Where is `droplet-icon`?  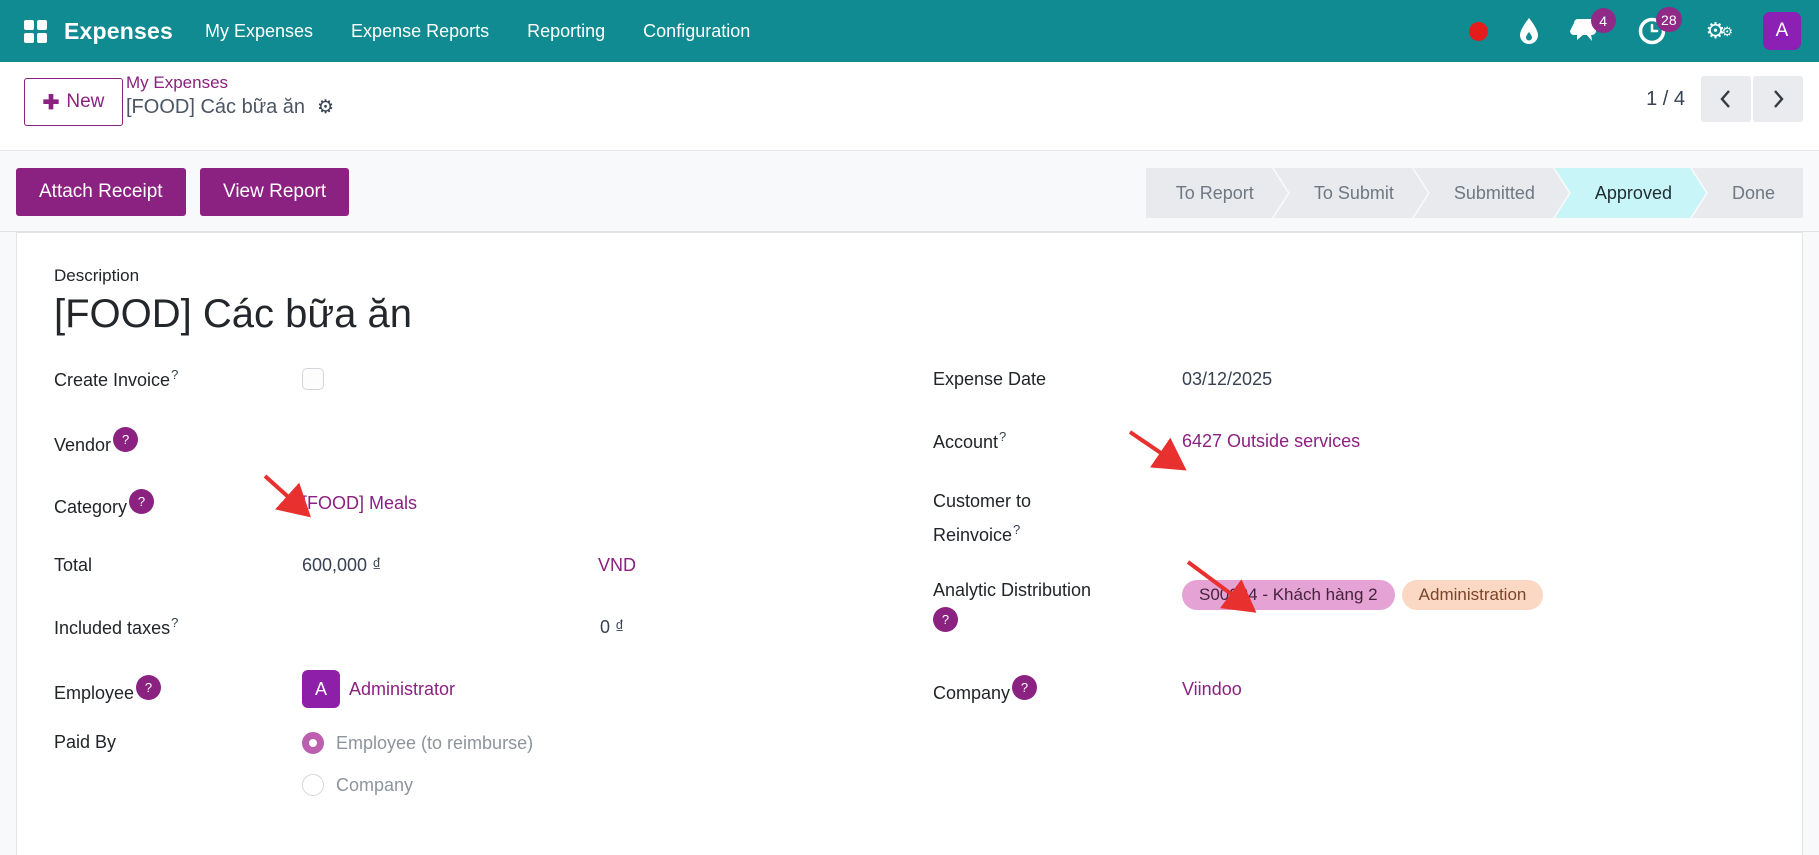
droplet-icon is located at coordinates (1529, 31).